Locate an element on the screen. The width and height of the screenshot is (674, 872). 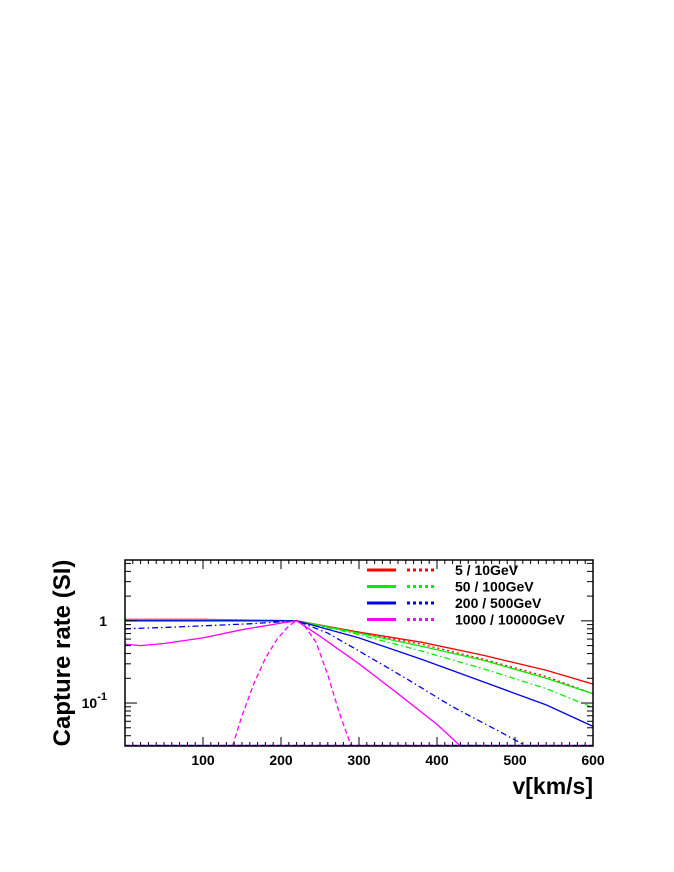
x-tick-label: 500 is located at coordinates (515, 760).